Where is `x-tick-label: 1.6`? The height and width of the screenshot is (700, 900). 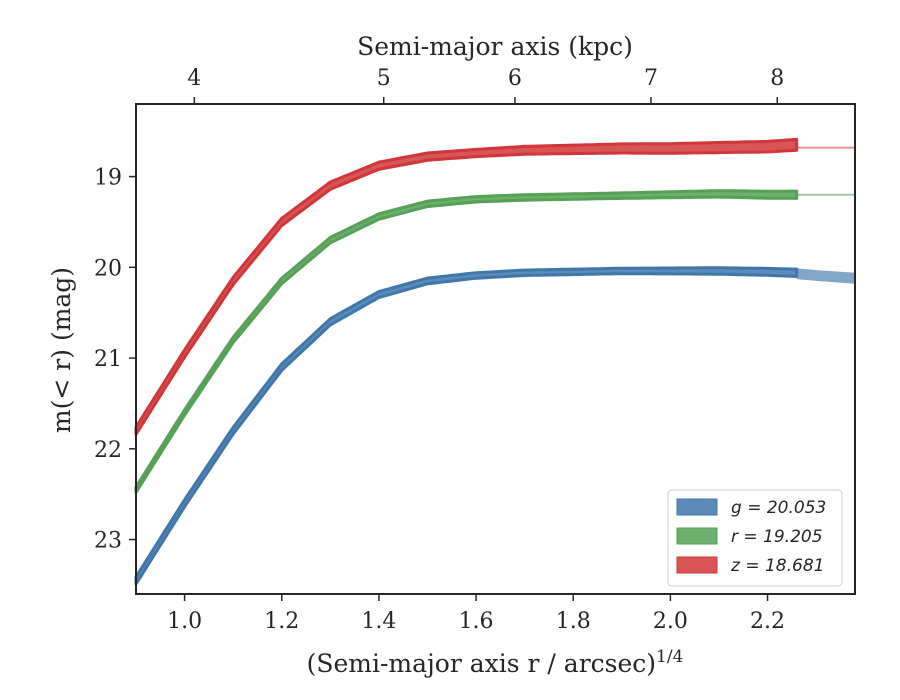 x-tick-label: 1.6 is located at coordinates (476, 621).